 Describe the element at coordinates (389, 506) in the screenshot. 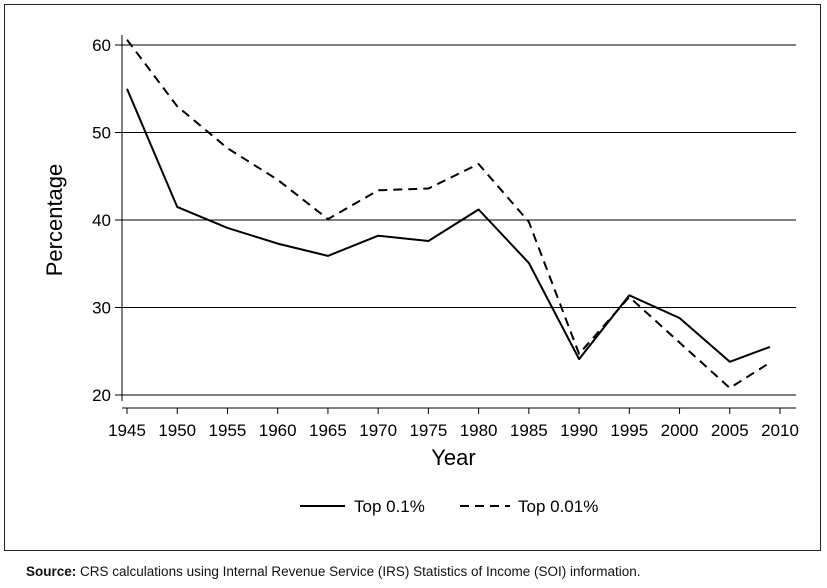

I see `legend-label: Top 0.1%` at that location.